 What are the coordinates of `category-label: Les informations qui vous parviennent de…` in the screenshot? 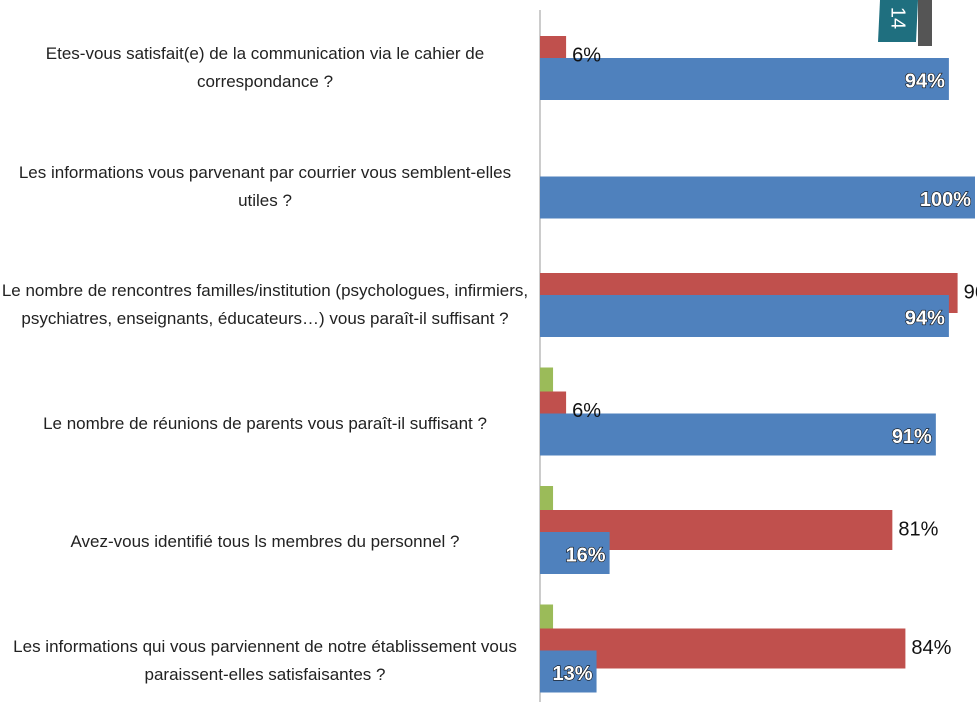 It's located at (265, 660).